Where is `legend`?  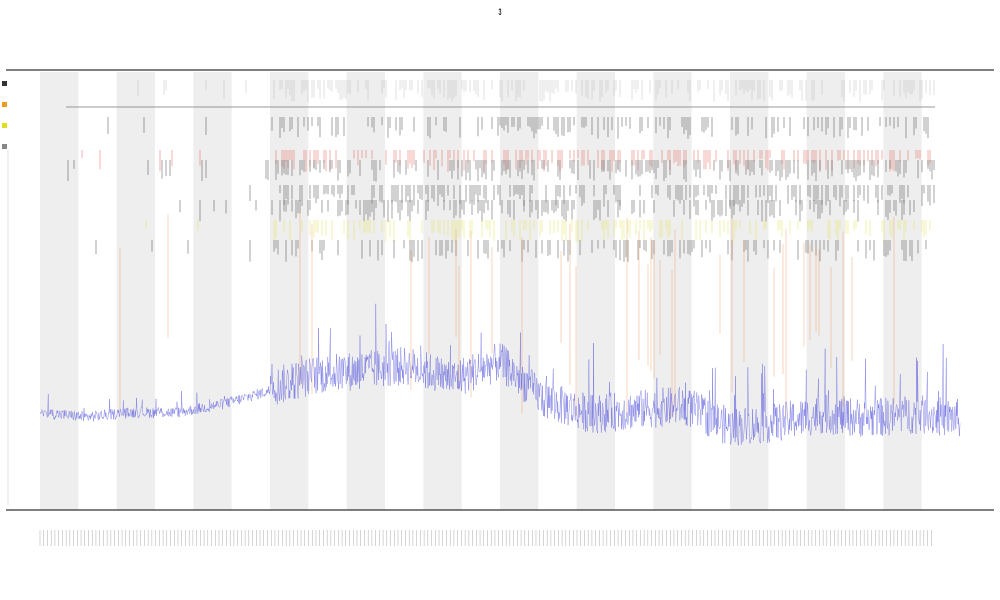 legend is located at coordinates (9, 118).